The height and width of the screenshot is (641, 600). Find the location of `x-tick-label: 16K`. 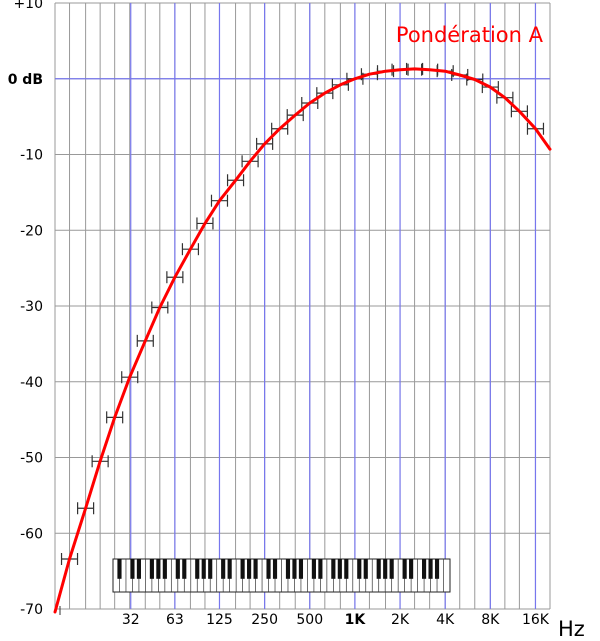

x-tick-label: 16K is located at coordinates (536, 620).